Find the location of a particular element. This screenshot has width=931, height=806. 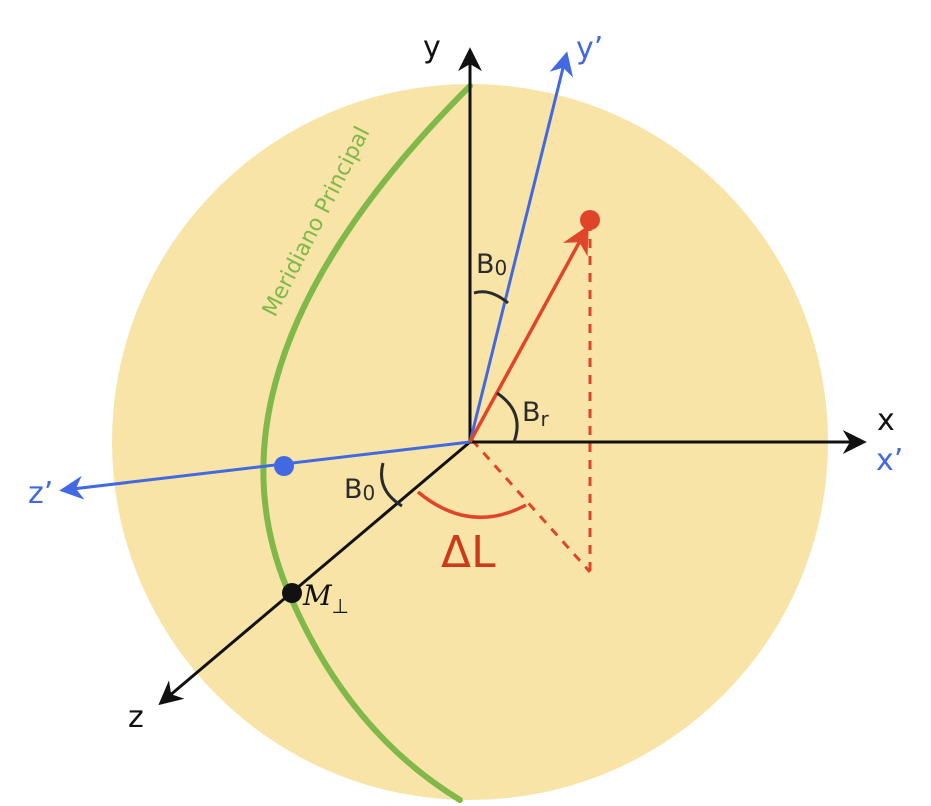

y-prime-axis-label: y’ is located at coordinates (589, 48).